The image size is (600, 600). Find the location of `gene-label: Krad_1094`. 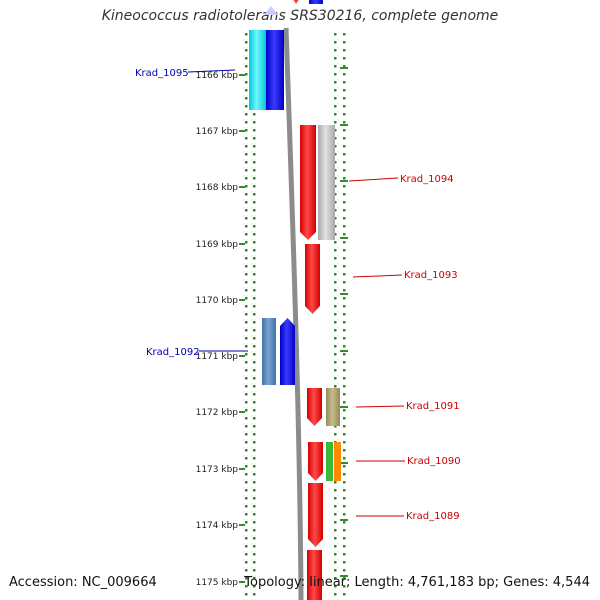

gene-label: Krad_1094 is located at coordinates (427, 179).